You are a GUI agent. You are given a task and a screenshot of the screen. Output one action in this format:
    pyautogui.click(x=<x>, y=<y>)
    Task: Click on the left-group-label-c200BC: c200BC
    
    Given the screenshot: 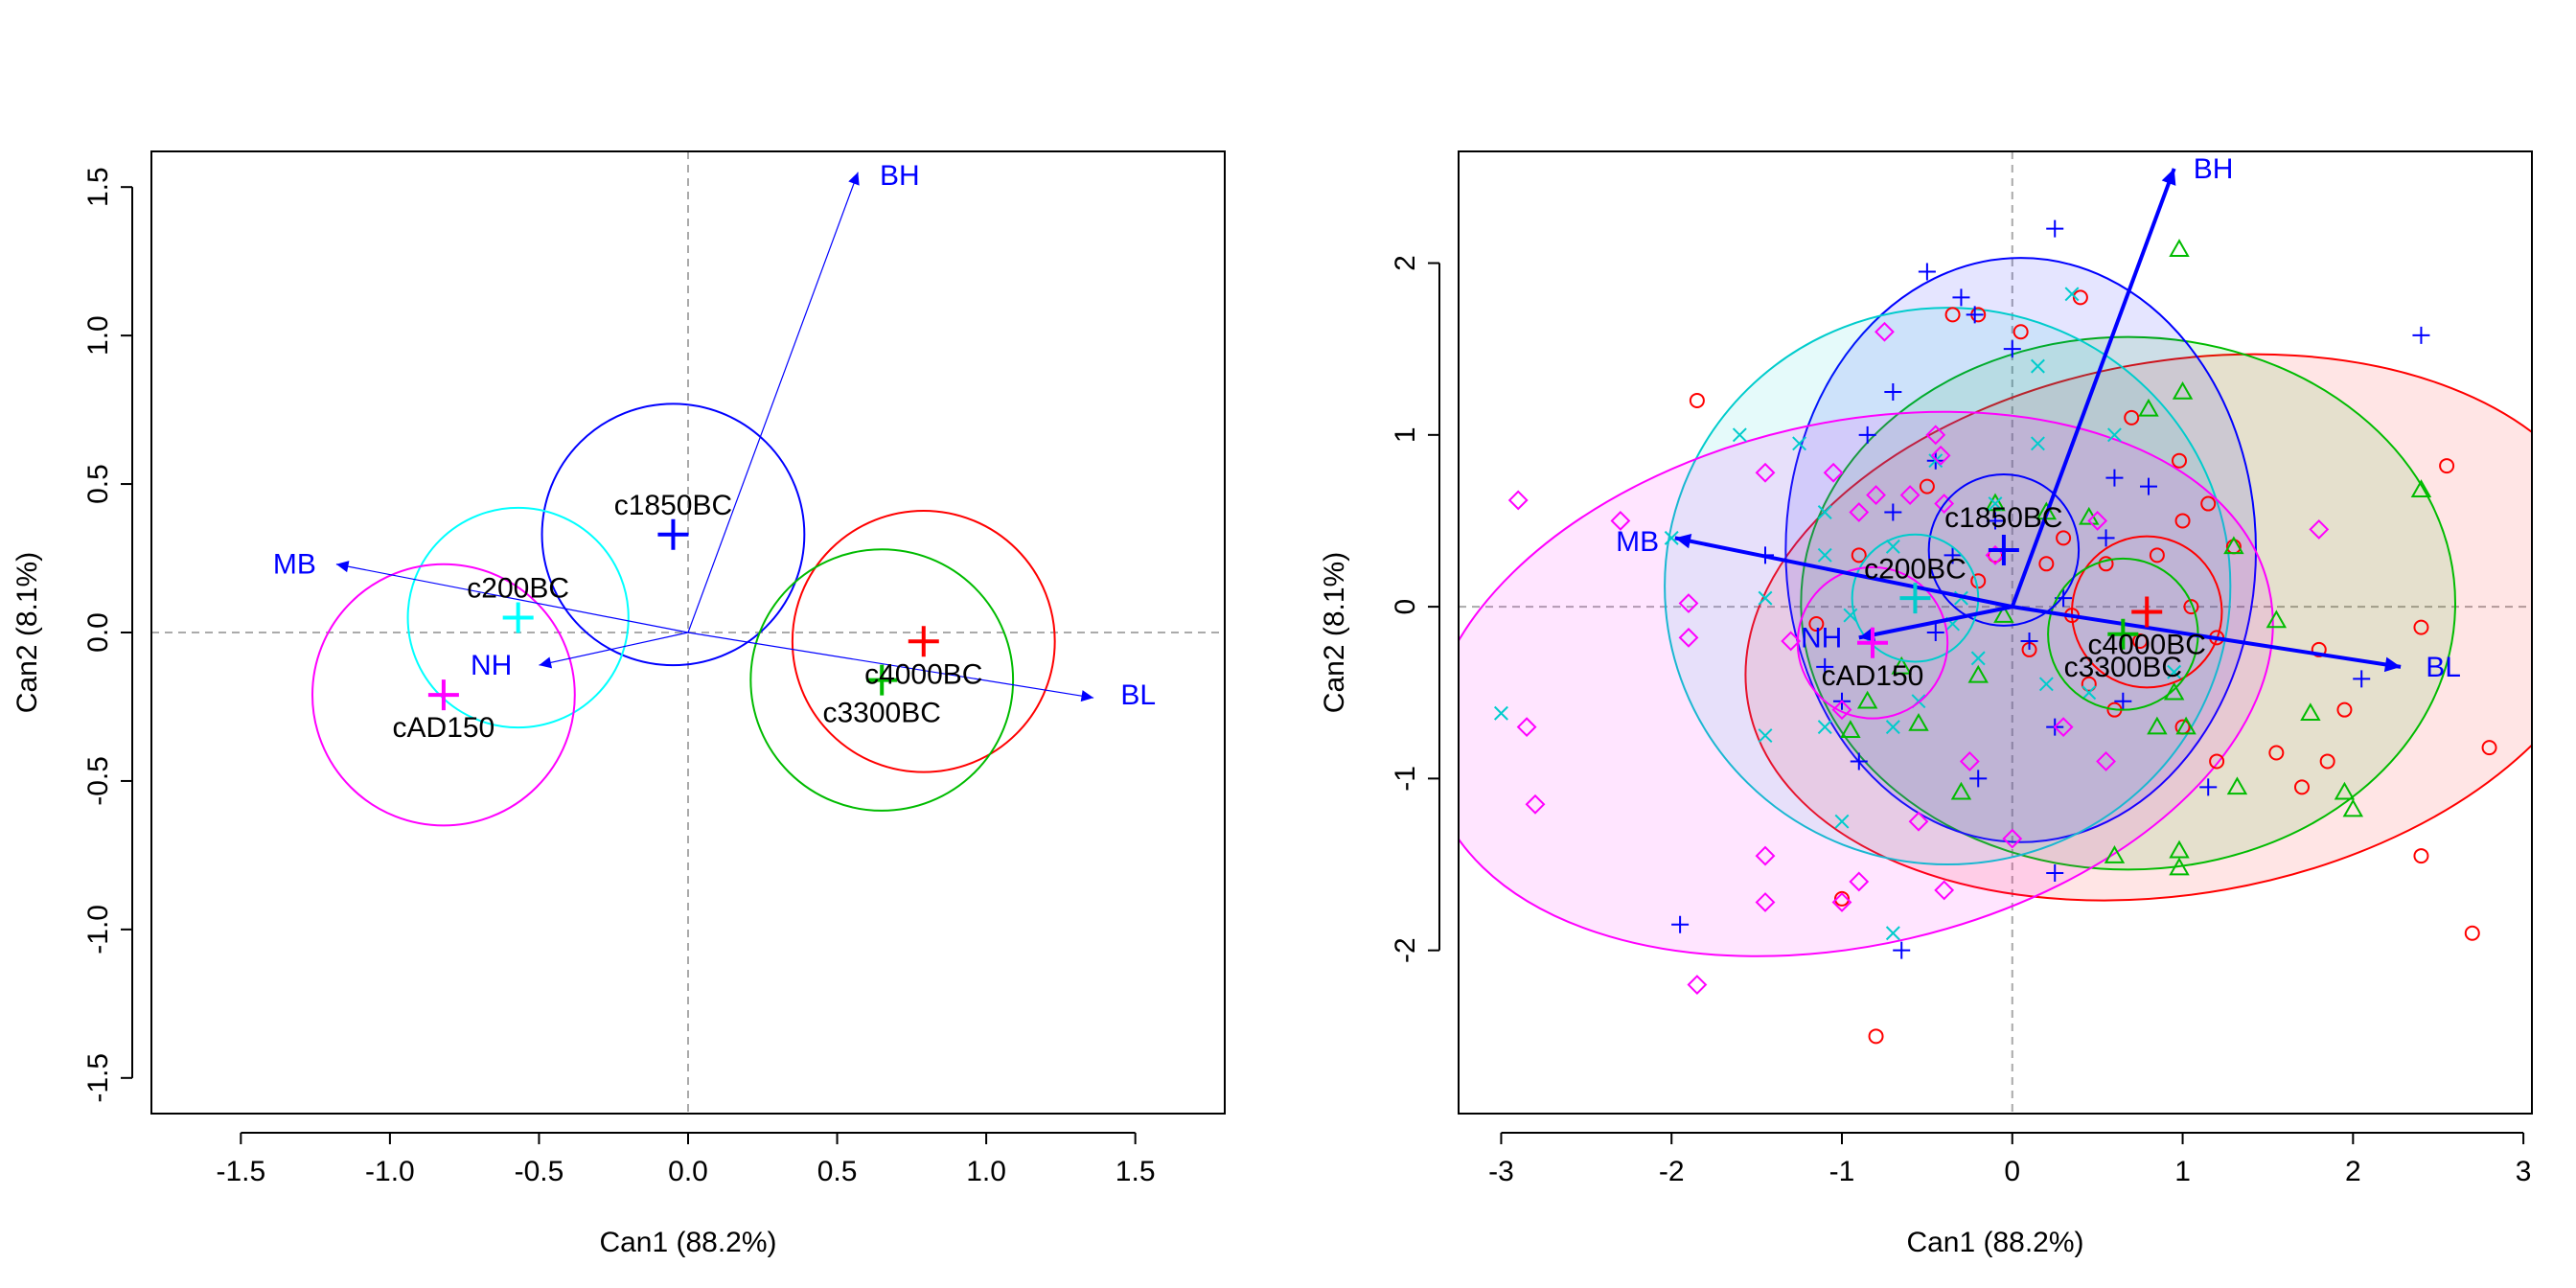 What is the action you would take?
    pyautogui.click(x=518, y=589)
    